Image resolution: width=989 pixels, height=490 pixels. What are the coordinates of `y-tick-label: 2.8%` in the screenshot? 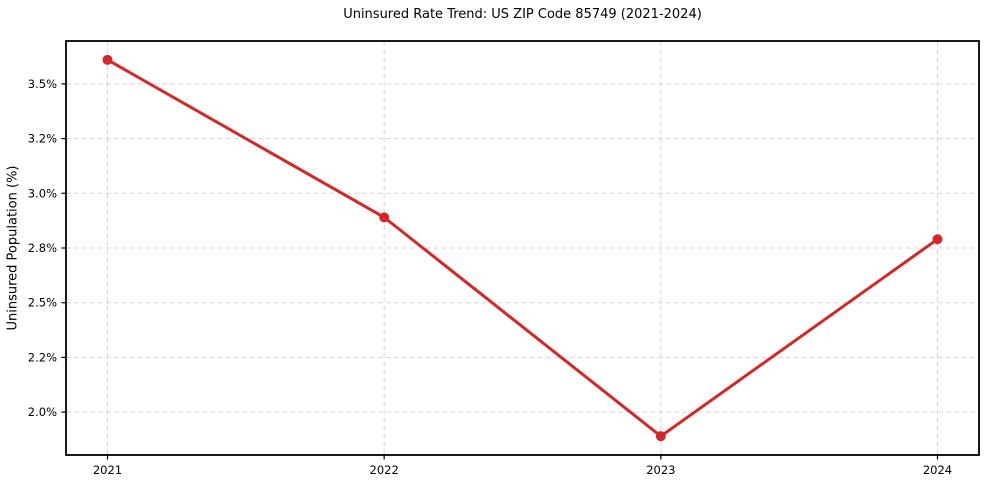 It's located at (42, 248).